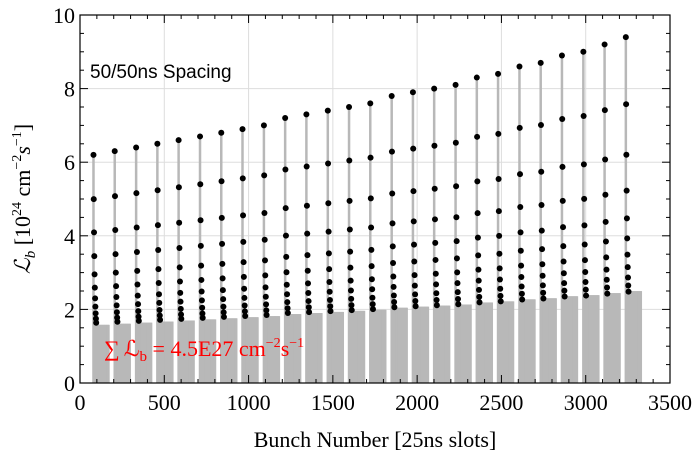 The width and height of the screenshot is (693, 454). Describe the element at coordinates (17, 209) in the screenshot. I see `y-axis-exp1: 24` at that location.